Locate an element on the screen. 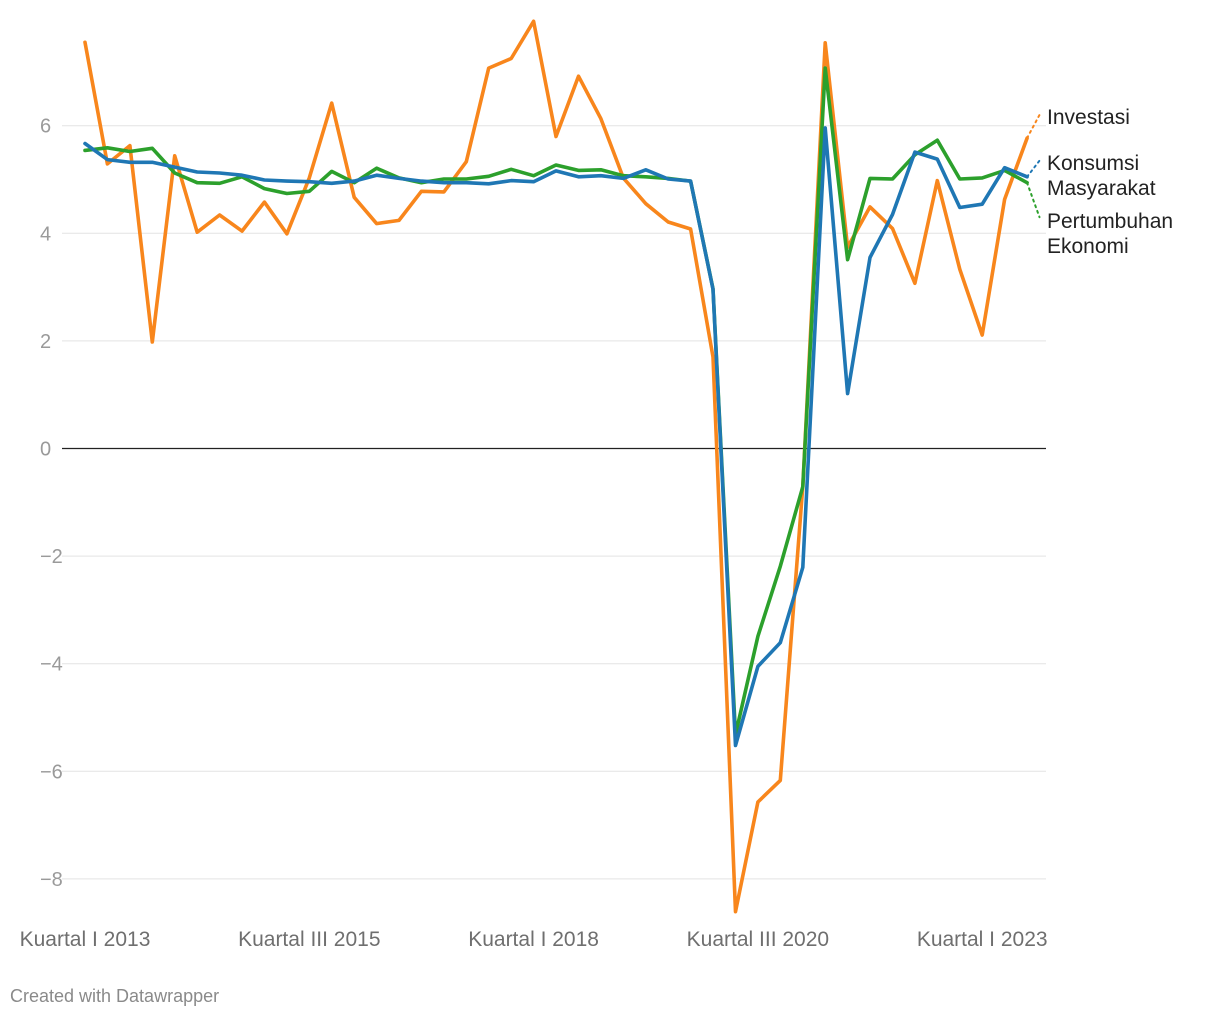 The height and width of the screenshot is (1020, 1220). y-tick-label: 2 is located at coordinates (45, 342).